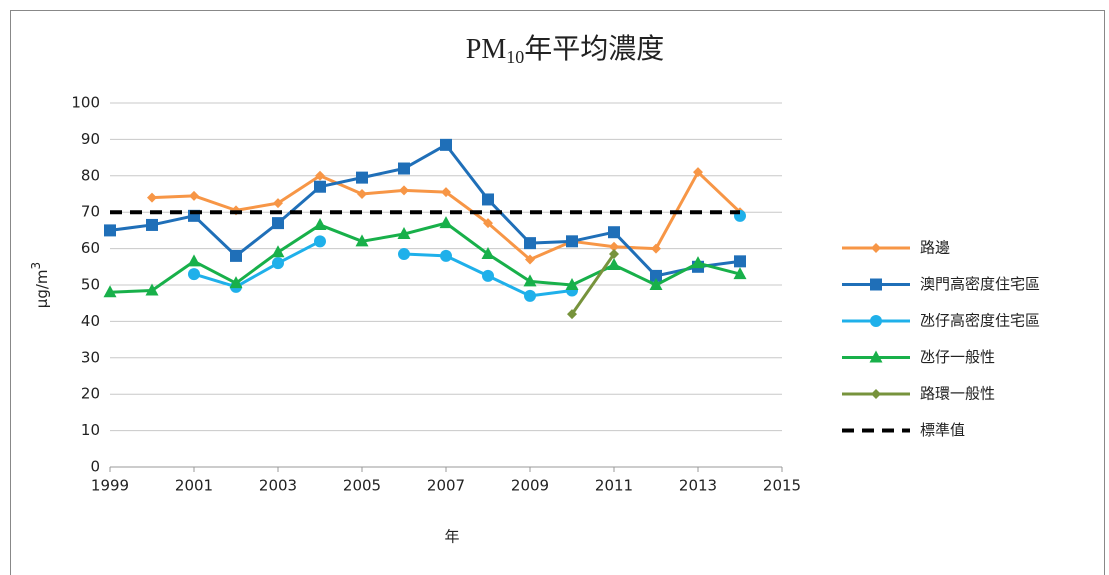 This screenshot has height=575, width=1109. I want to click on x-tick-label: 2011, so click(614, 486).